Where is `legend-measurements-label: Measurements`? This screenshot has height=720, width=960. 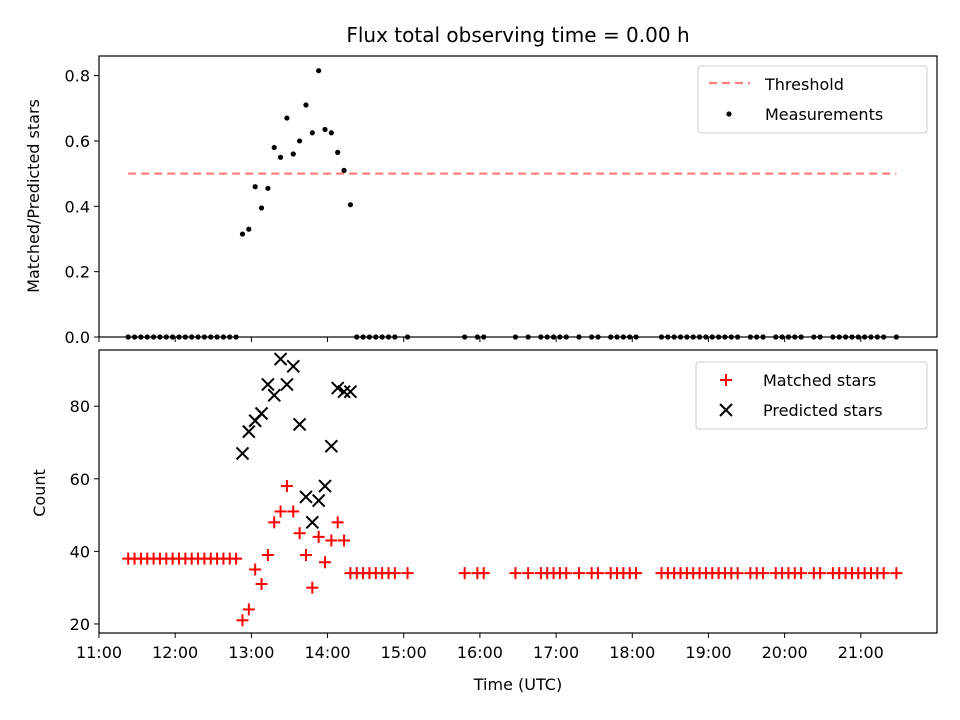
legend-measurements-label: Measurements is located at coordinates (824, 114).